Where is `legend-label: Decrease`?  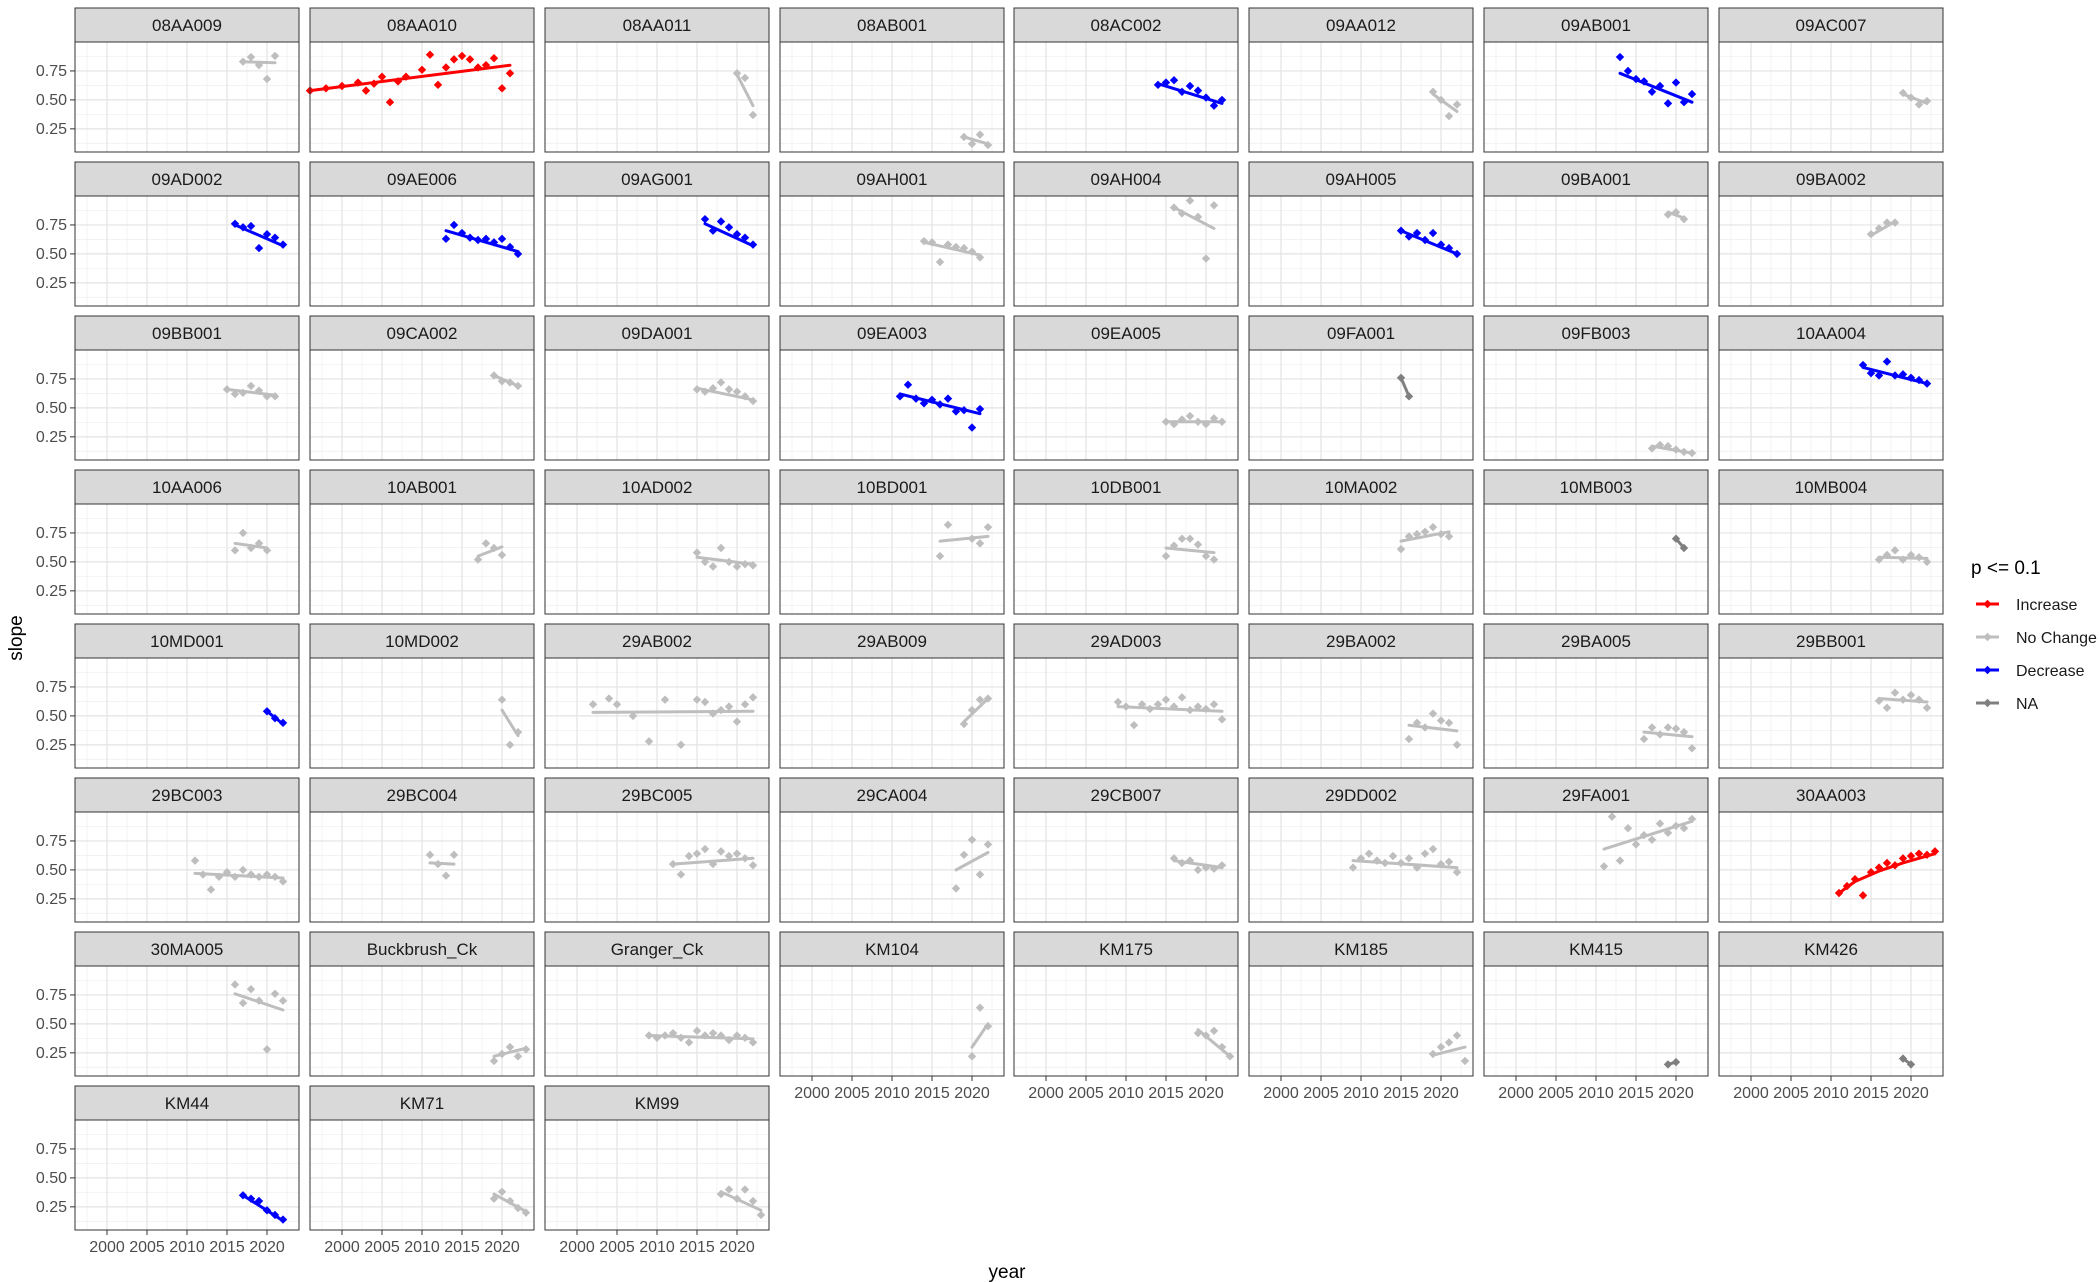
legend-label: Decrease is located at coordinates (2050, 671).